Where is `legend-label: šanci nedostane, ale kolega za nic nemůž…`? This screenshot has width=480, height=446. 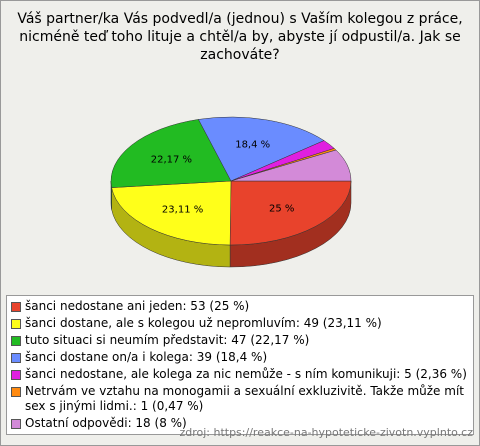 legend-label: šanci nedostane, ale kolega za nic nemůž… is located at coordinates (246, 374).